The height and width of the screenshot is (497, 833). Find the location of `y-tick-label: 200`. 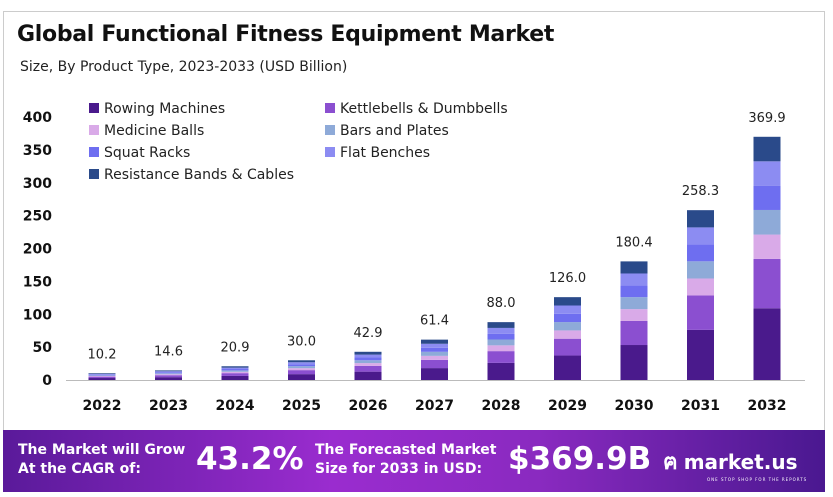

y-tick-label: 200 is located at coordinates (37, 250).